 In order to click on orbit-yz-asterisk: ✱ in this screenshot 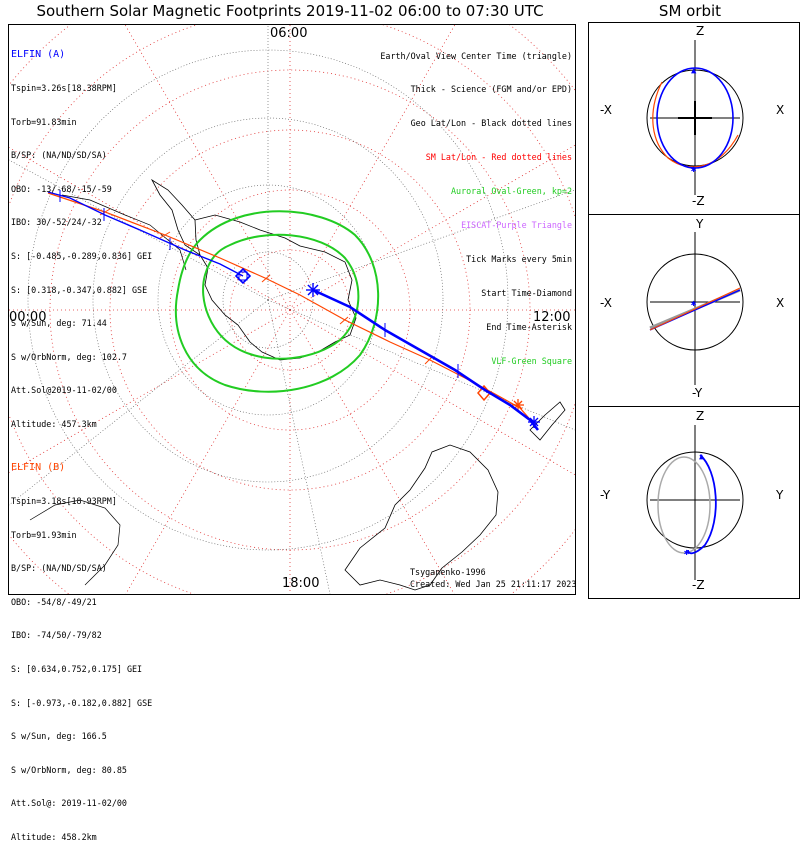, I will do `click(687, 553)`.